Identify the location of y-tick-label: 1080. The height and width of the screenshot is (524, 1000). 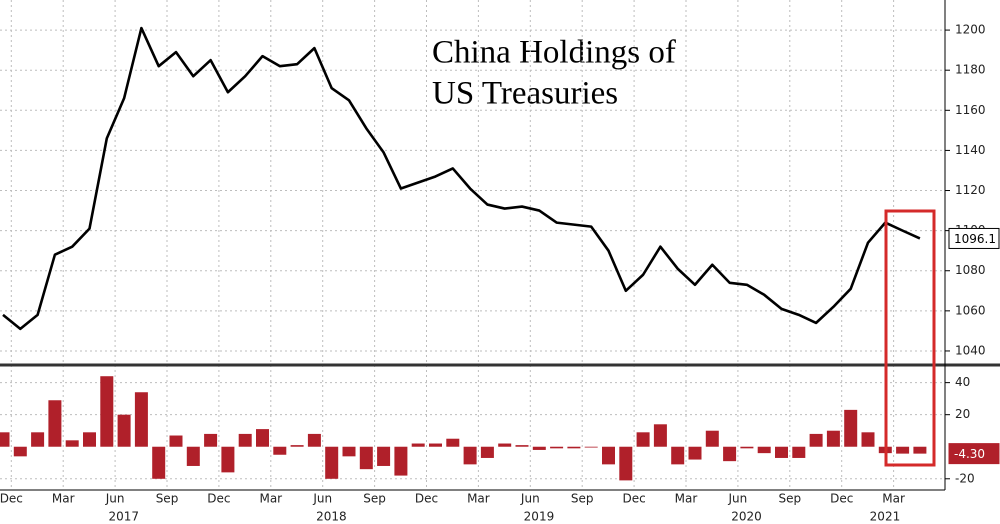
(970, 270).